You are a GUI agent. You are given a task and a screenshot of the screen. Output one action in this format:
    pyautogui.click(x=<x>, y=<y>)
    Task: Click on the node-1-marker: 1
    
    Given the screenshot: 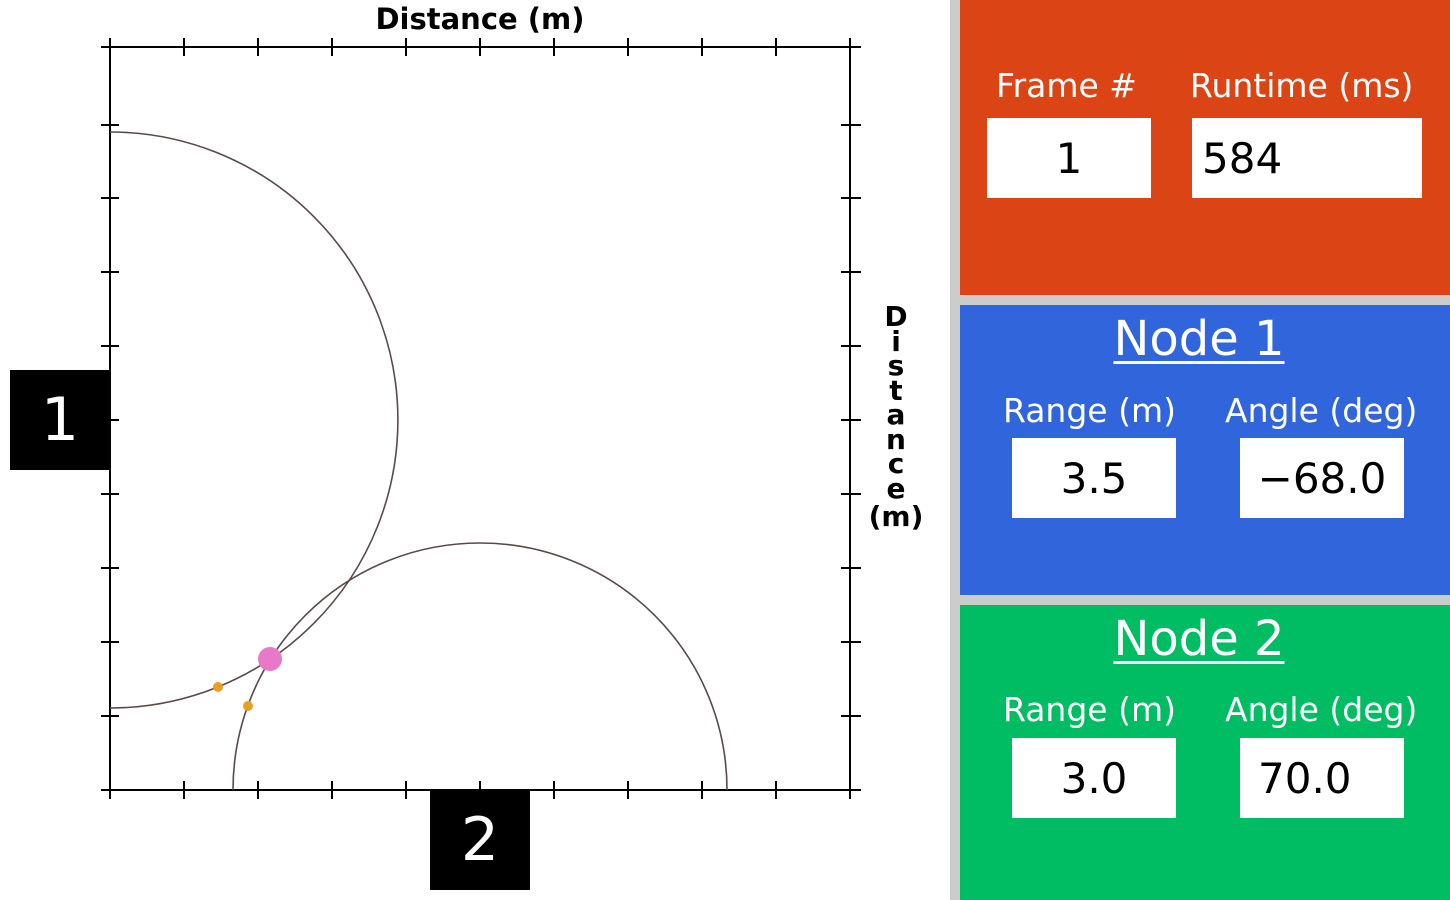 What is the action you would take?
    pyautogui.click(x=60, y=420)
    